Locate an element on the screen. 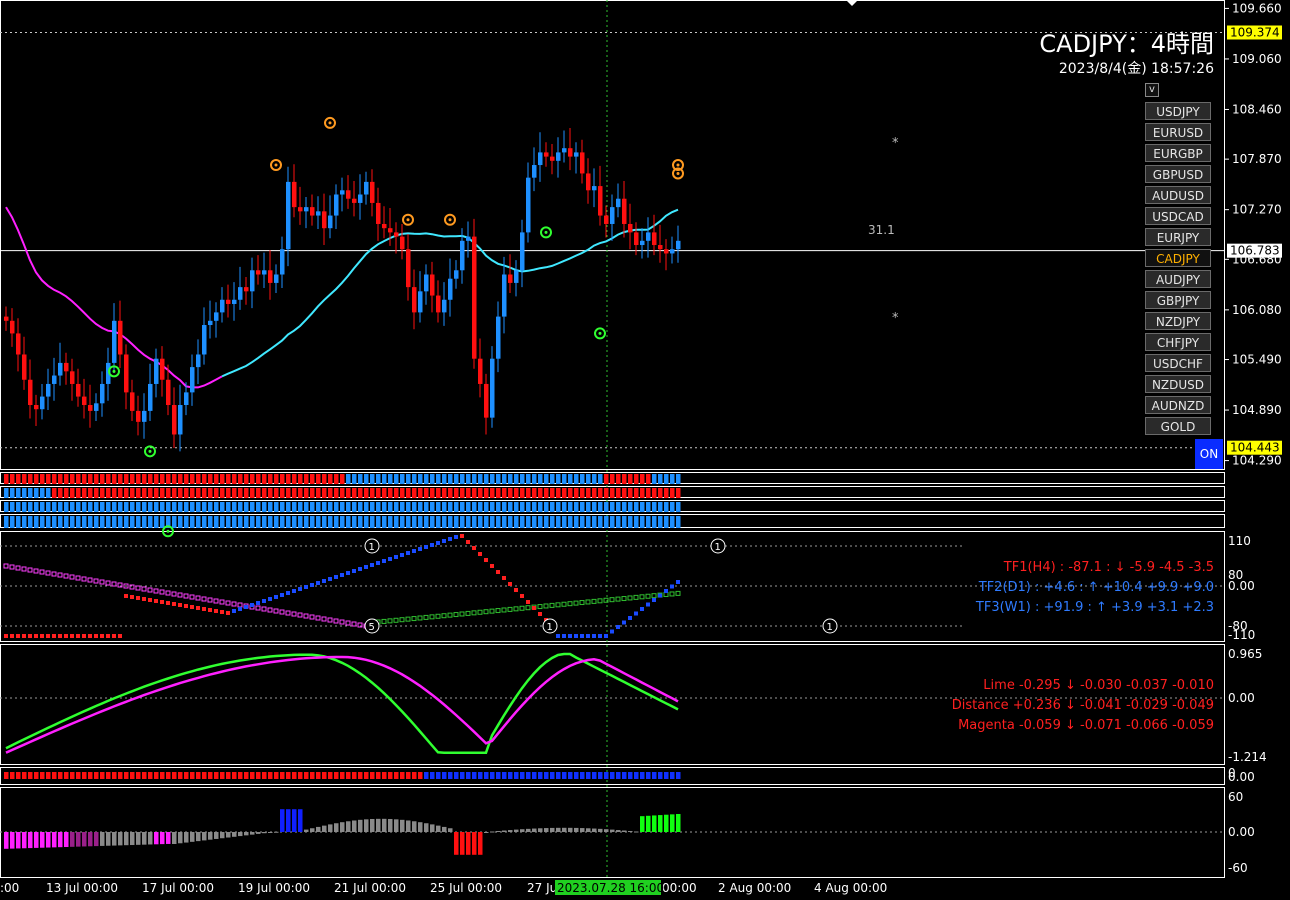  symbol-button-cadjpy: CADJPY is located at coordinates (1178, 258).